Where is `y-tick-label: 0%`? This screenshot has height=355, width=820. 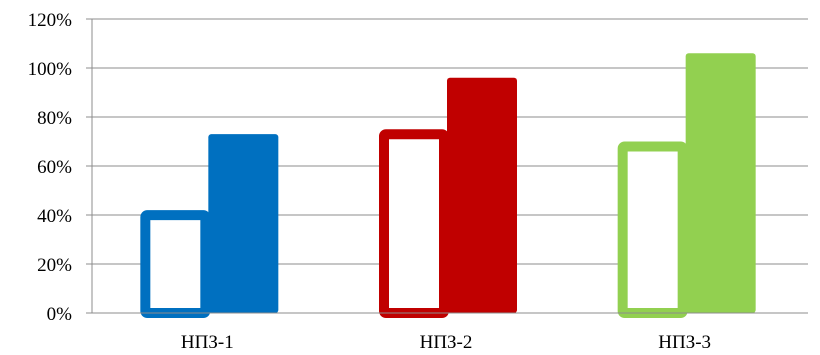
y-tick-label: 0% is located at coordinates (60, 314).